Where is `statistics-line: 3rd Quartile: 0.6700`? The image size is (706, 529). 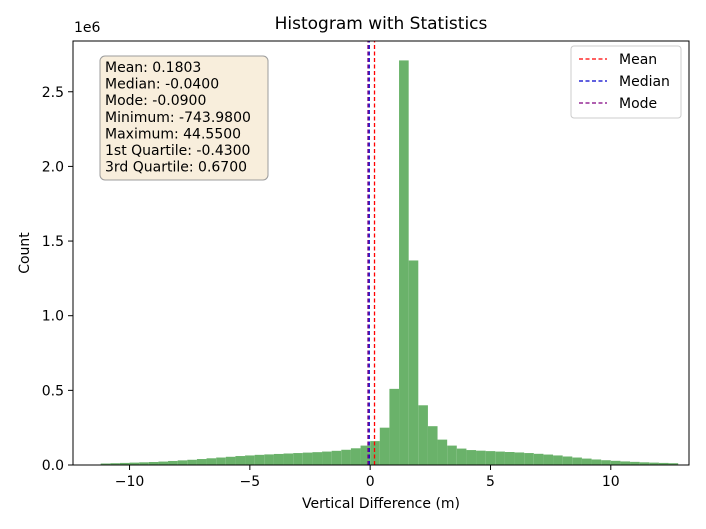 statistics-line: 3rd Quartile: 0.6700 is located at coordinates (176, 168).